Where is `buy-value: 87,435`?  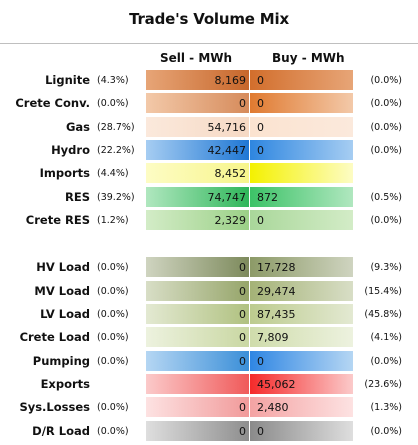
buy-value: 87,435 is located at coordinates (276, 314).